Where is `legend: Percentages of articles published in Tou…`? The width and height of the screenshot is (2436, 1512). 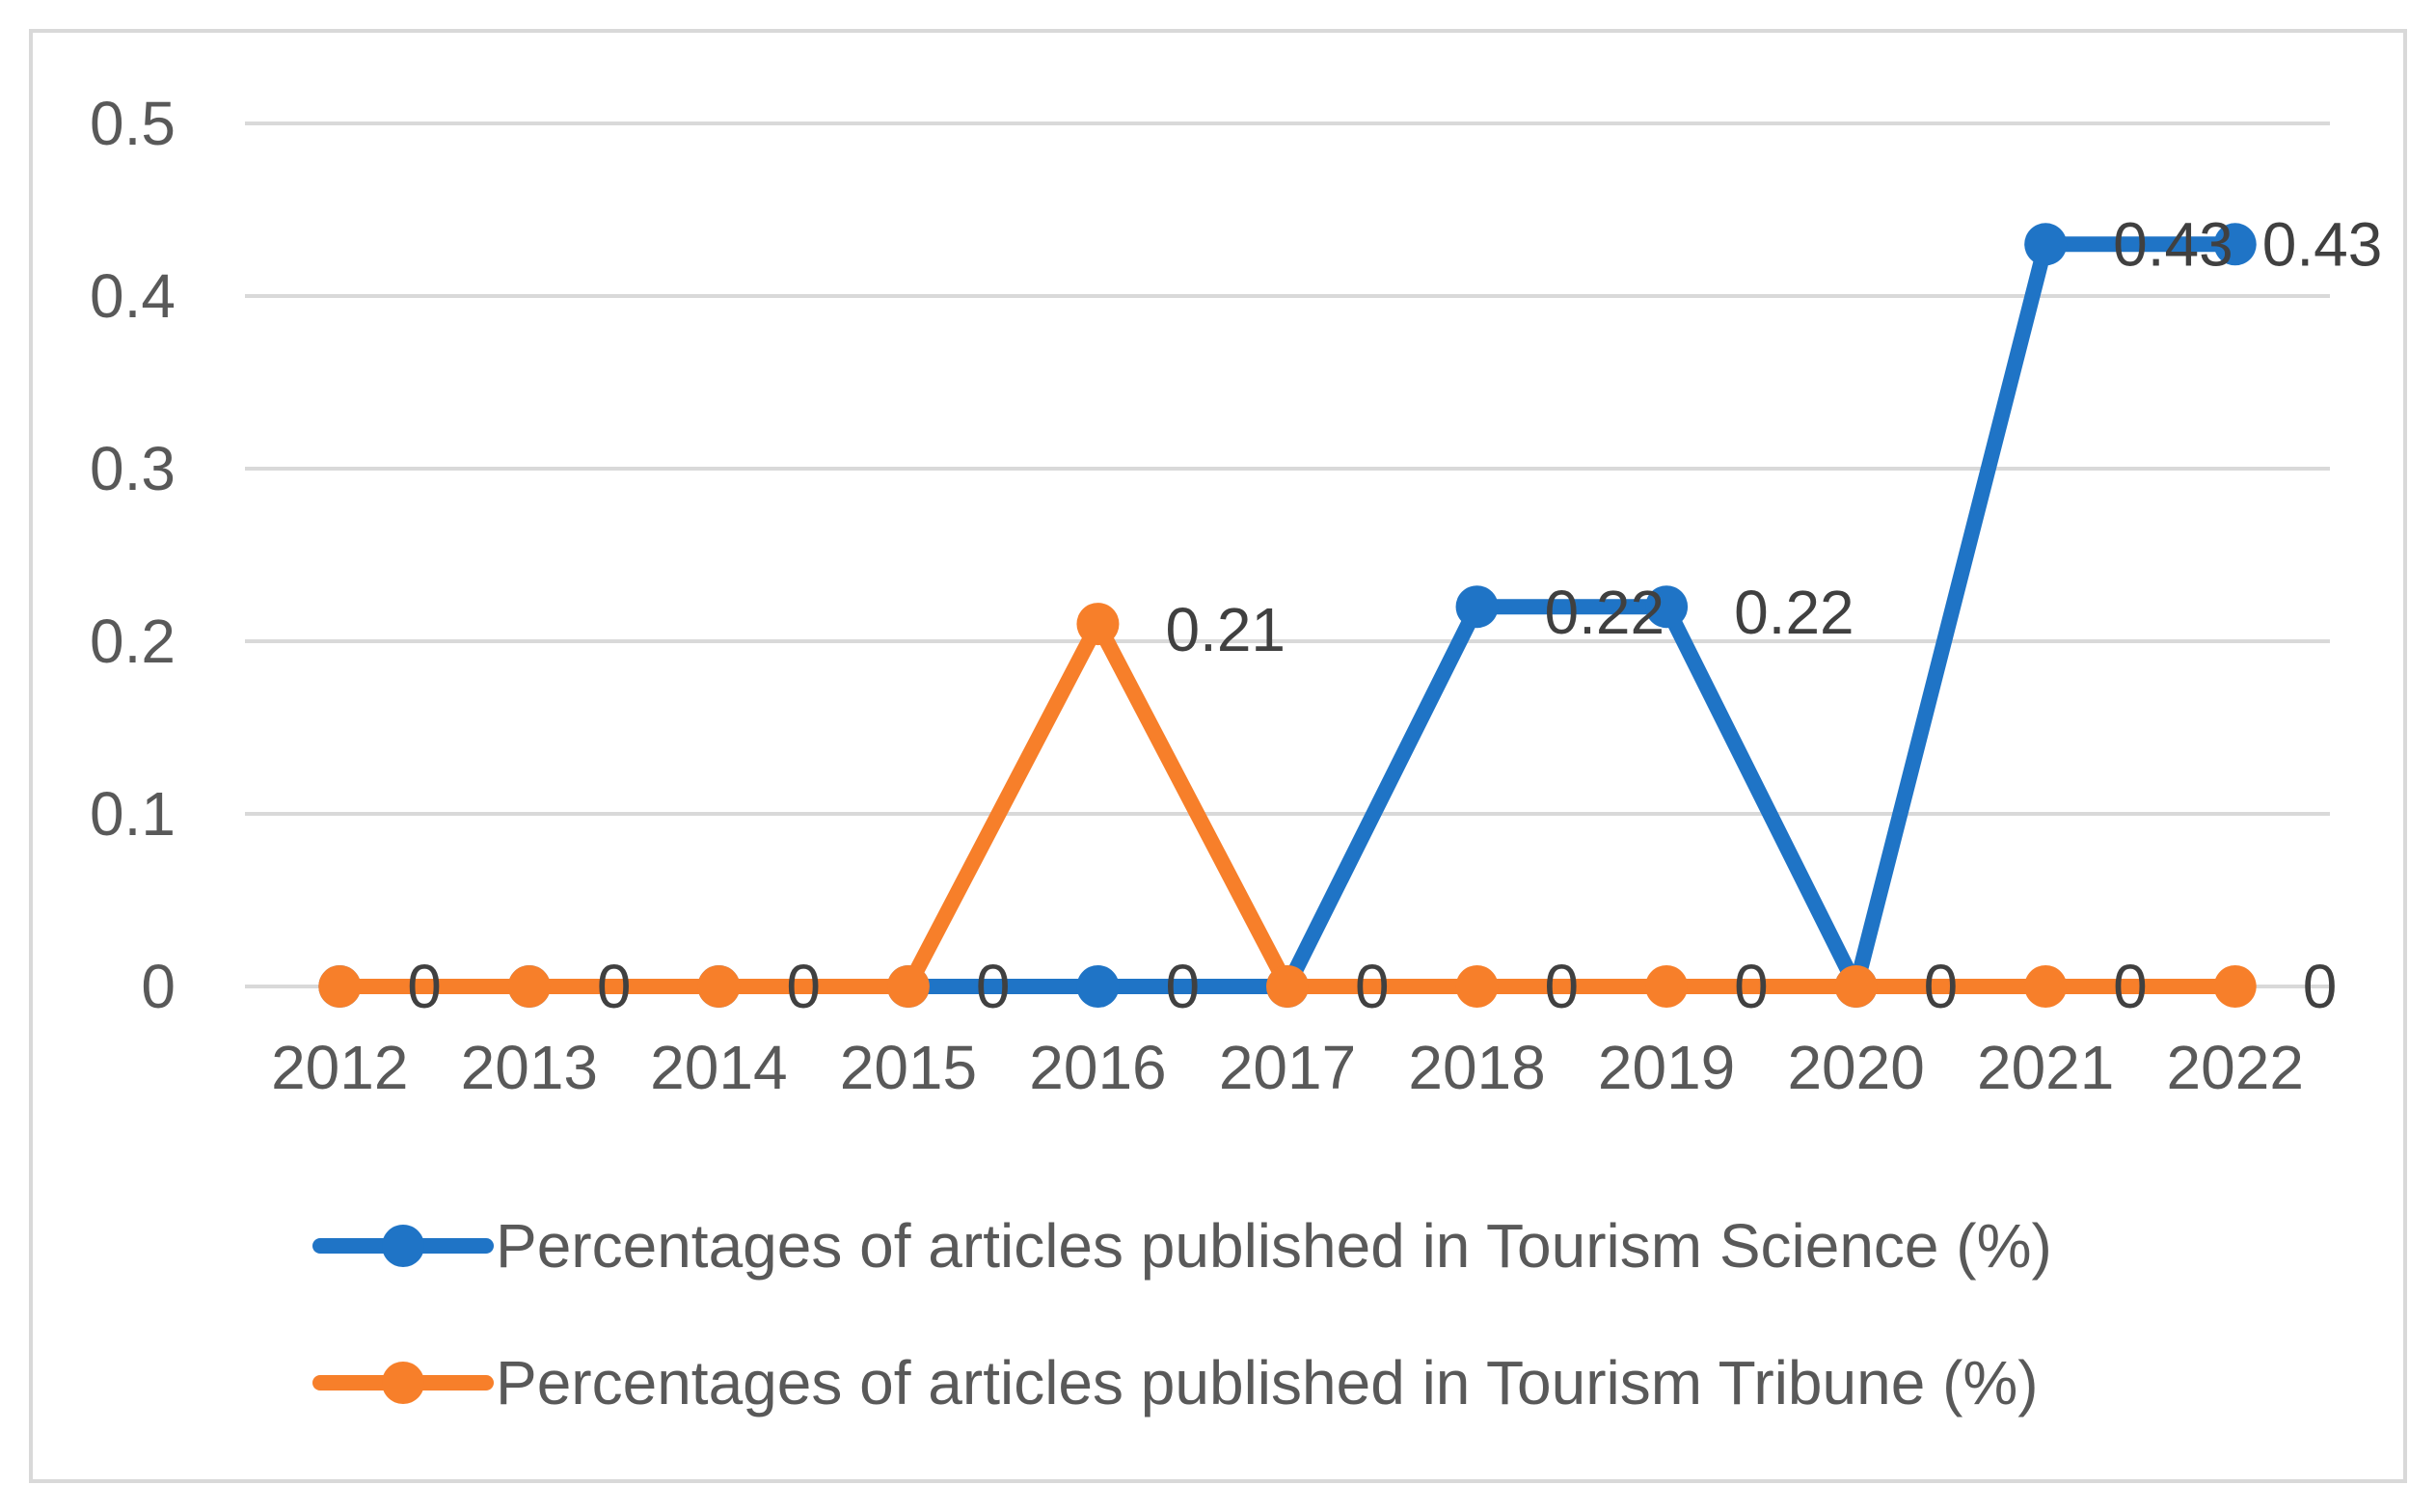
legend: Percentages of articles published in Tou… is located at coordinates (1182, 1314).